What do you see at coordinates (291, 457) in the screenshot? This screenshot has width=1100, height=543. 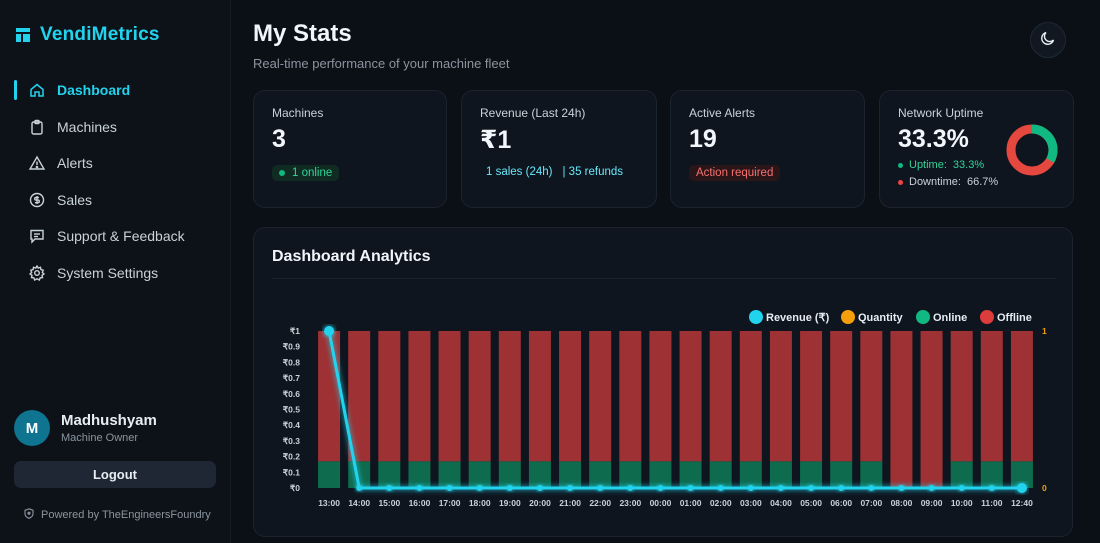 I see `y-tick-label: ₹0.2` at bounding box center [291, 457].